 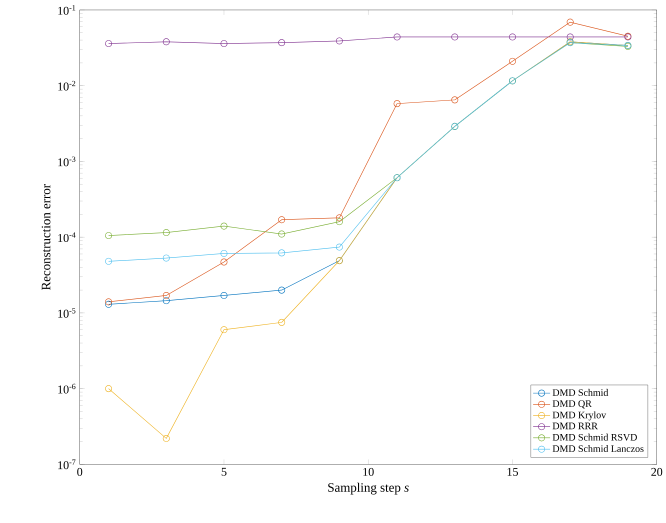 I want to click on x-tick-label: 20, so click(x=656, y=472).